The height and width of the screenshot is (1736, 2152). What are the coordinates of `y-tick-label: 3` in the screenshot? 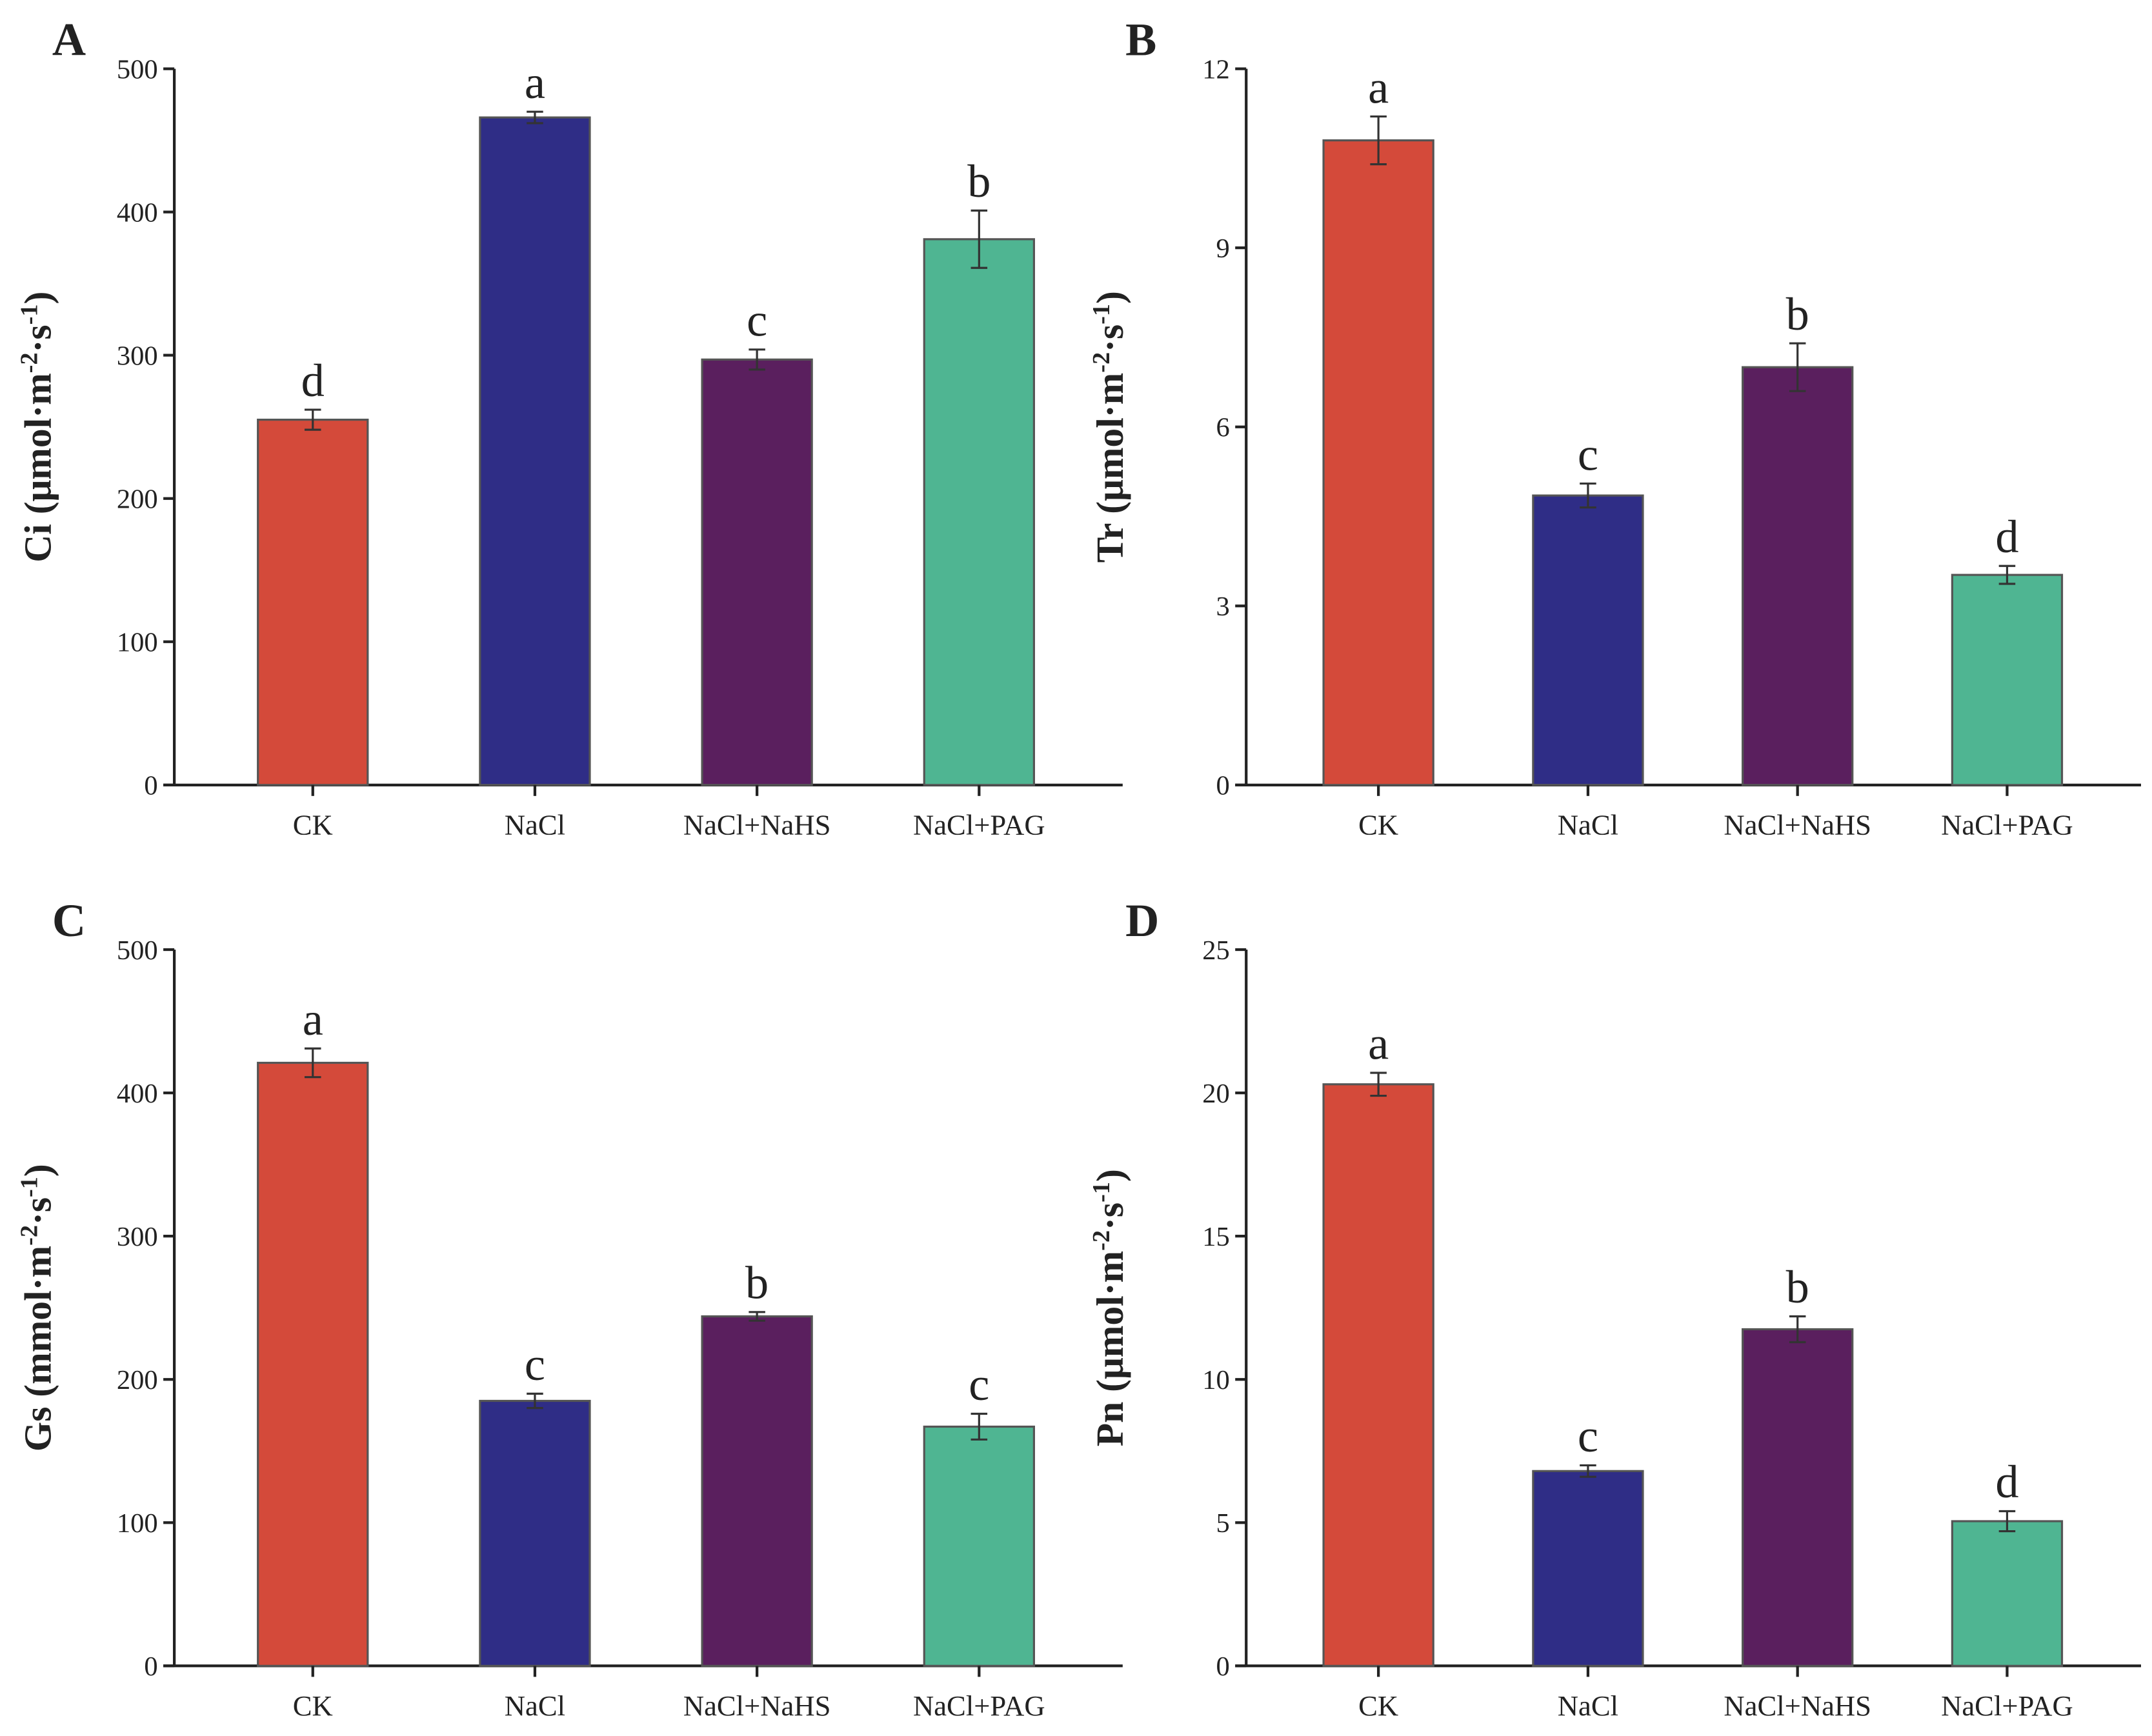 It's located at (1222, 607).